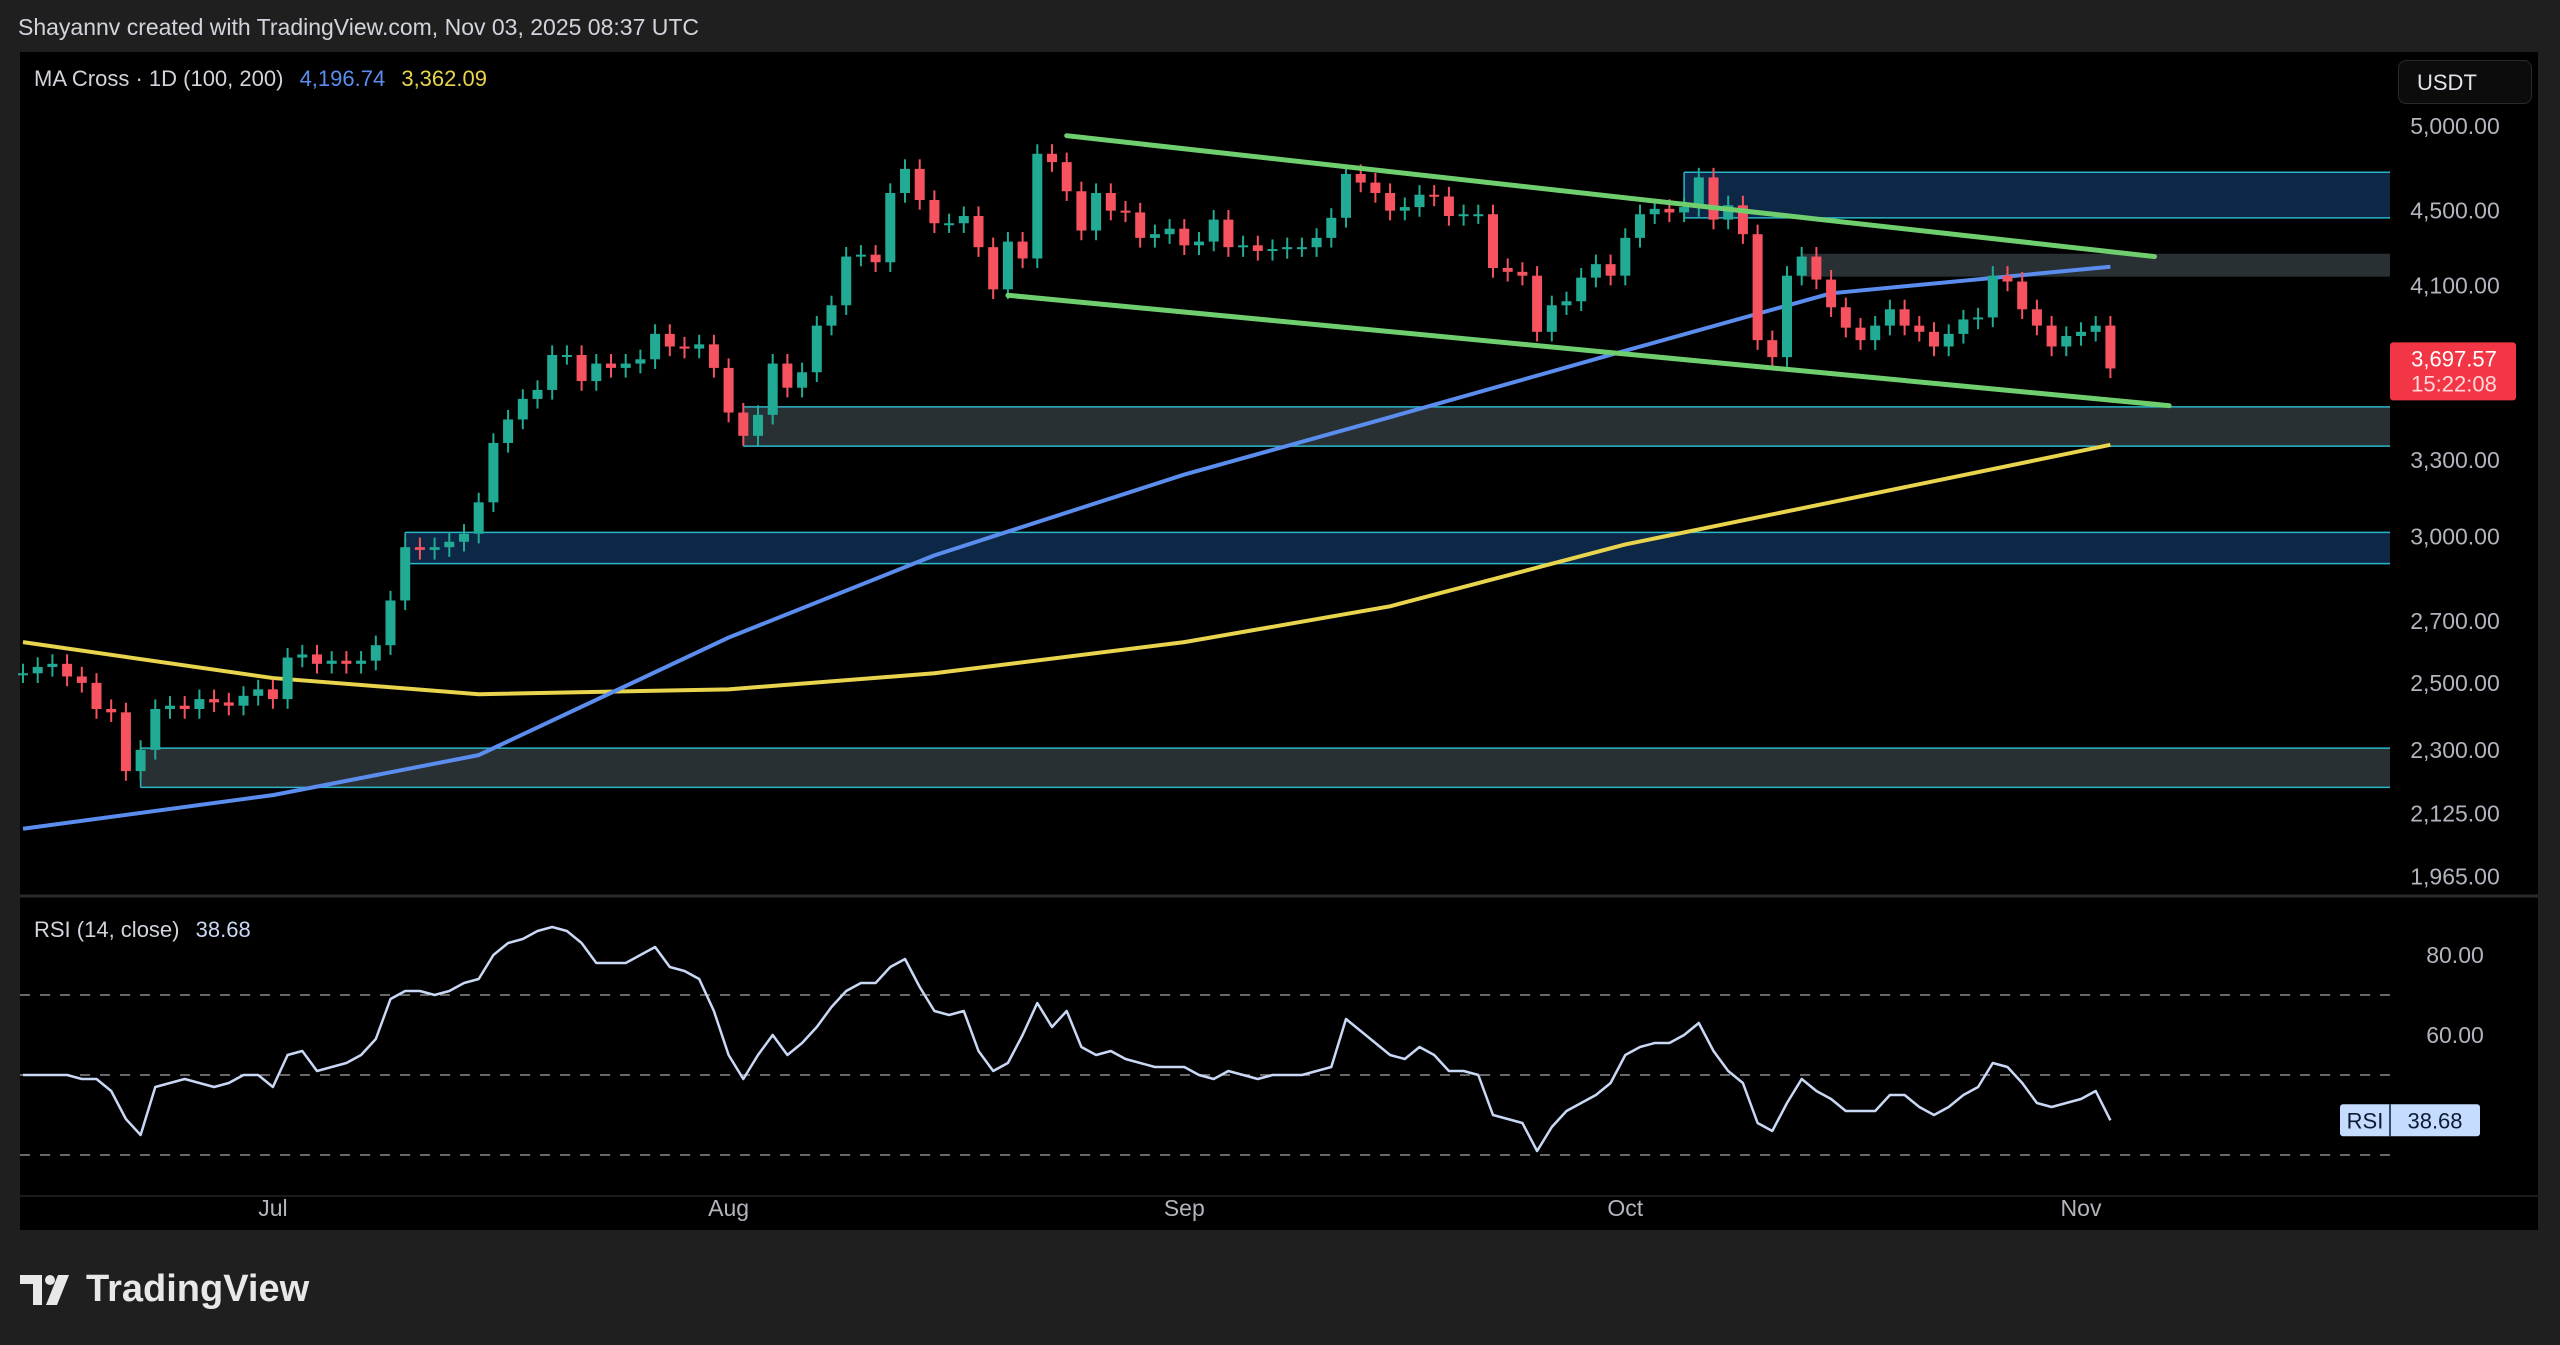  What do you see at coordinates (2455, 955) in the screenshot?
I see `rsi-tick-label: 80.00` at bounding box center [2455, 955].